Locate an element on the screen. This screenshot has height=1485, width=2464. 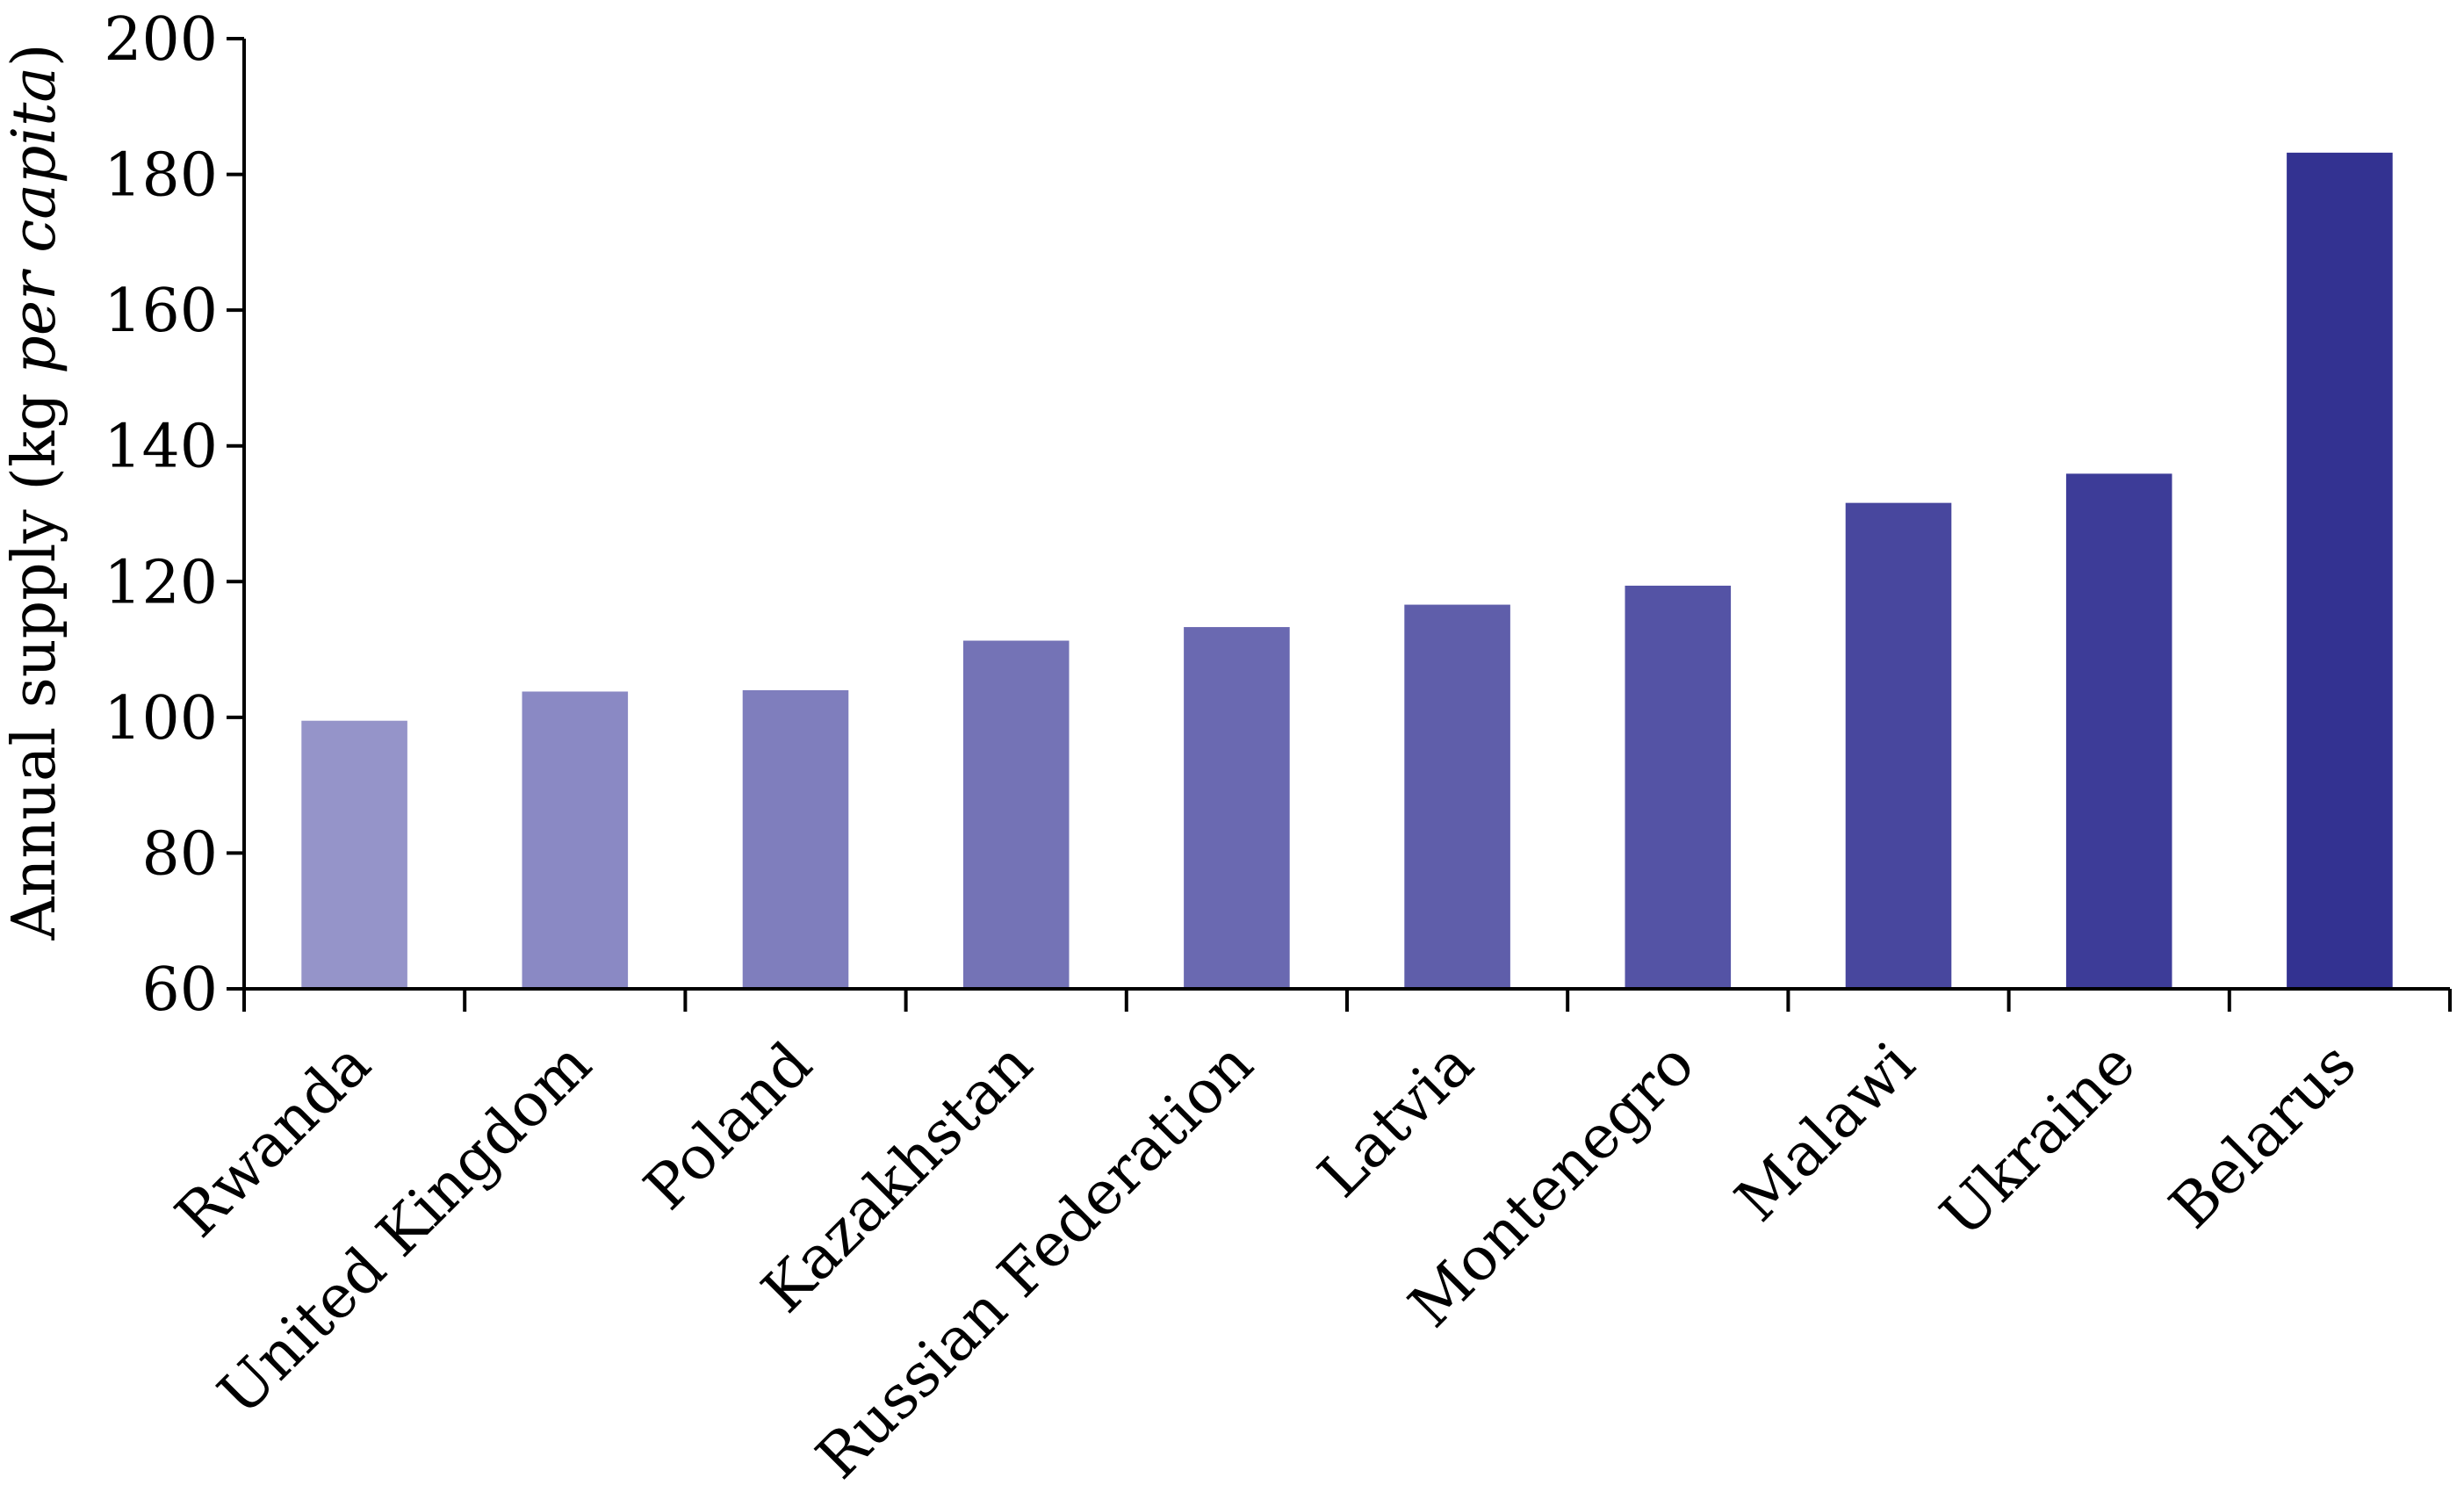
y-tick-label: 180 is located at coordinates (161, 176).